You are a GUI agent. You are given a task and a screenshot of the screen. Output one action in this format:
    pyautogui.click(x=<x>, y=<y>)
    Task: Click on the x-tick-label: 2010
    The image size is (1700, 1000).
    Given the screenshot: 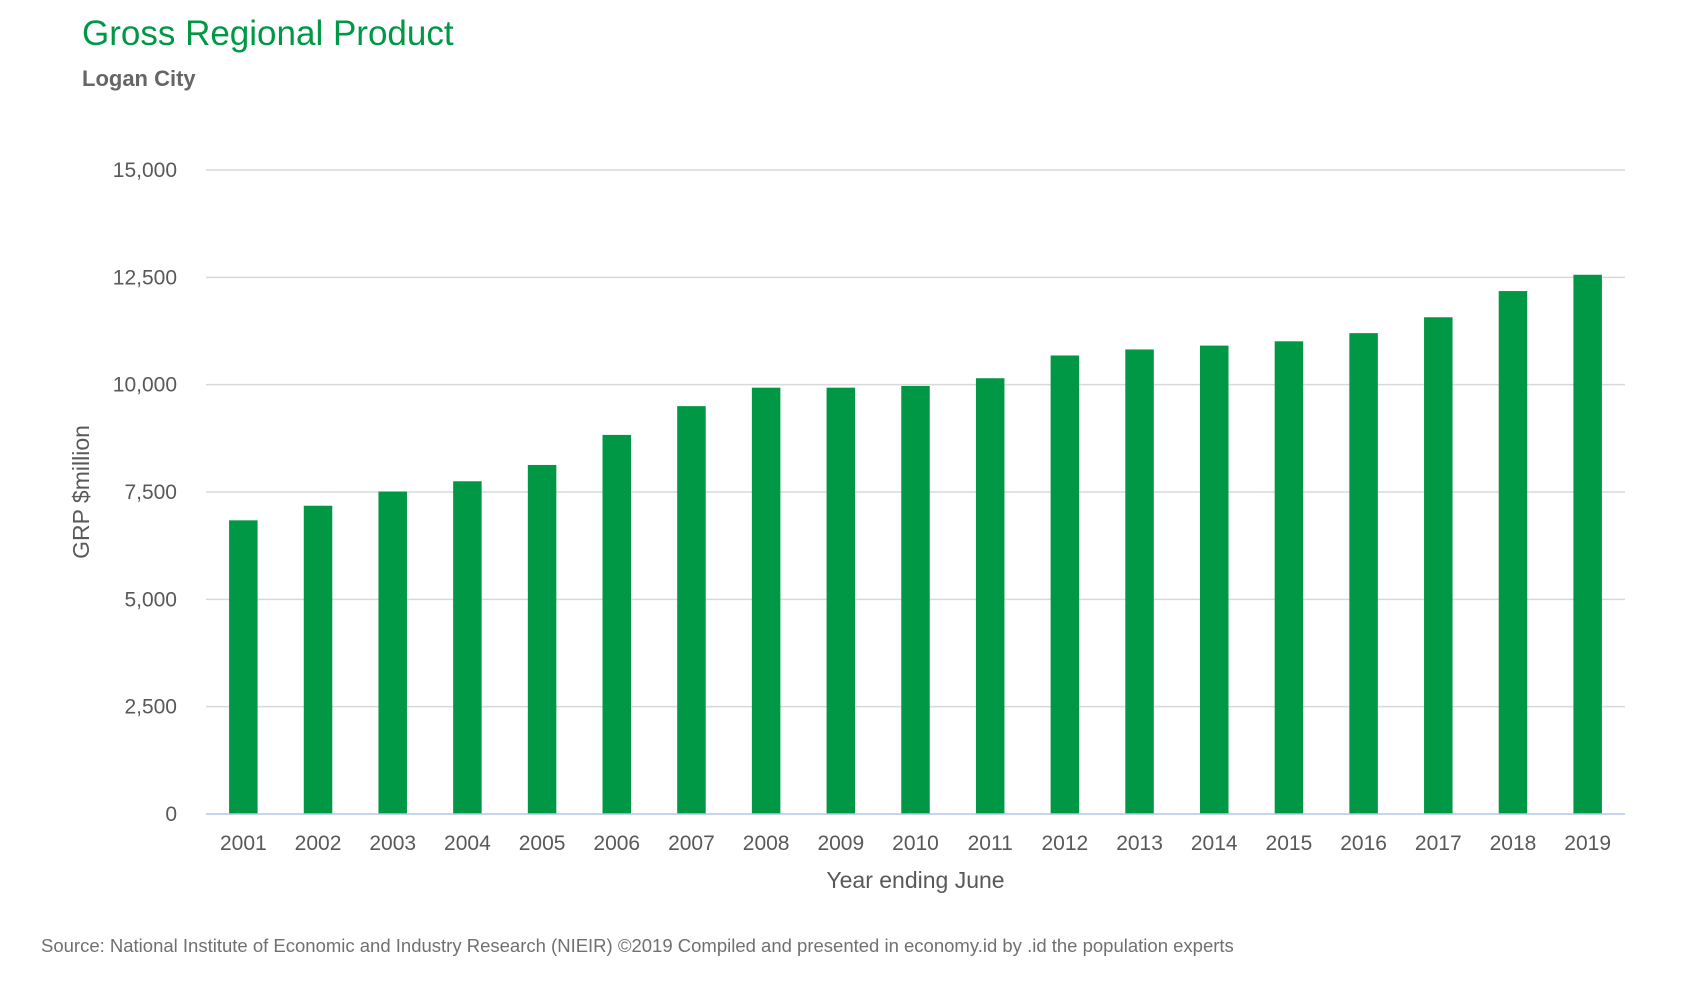 What is the action you would take?
    pyautogui.click(x=915, y=843)
    